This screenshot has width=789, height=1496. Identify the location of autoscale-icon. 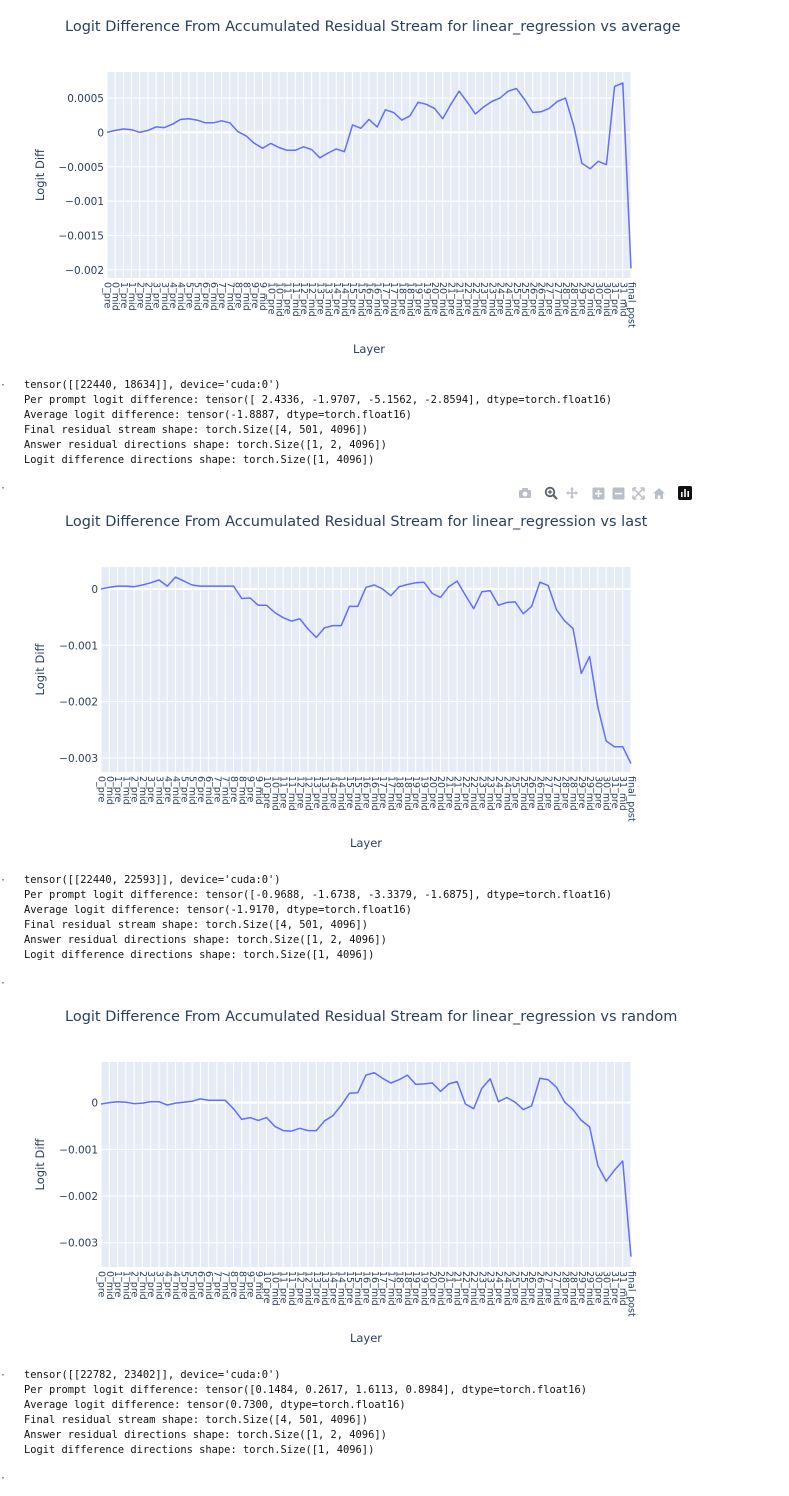
(638, 493).